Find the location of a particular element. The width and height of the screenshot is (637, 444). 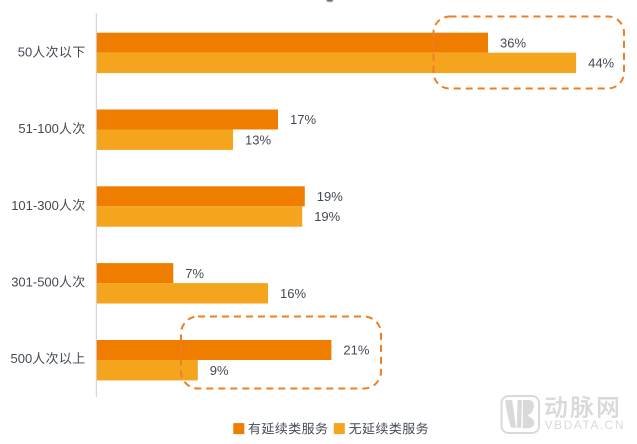

svg-text: 36% is located at coordinates (513, 42).